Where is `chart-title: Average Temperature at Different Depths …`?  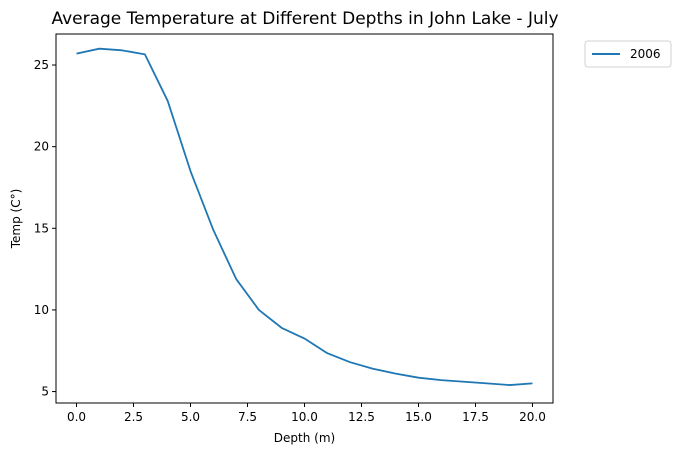
chart-title: Average Temperature at Different Depths … is located at coordinates (304, 19).